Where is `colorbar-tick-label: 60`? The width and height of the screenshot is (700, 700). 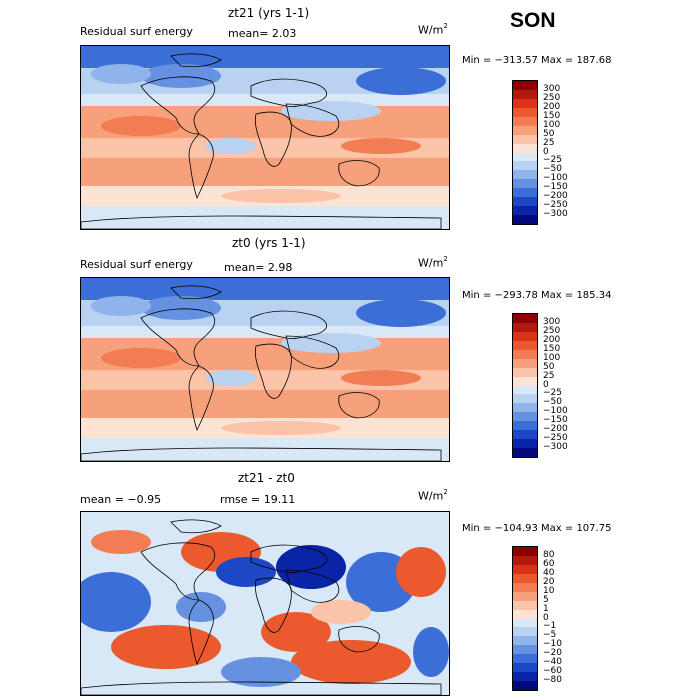 colorbar-tick-label: 60 is located at coordinates (549, 563).